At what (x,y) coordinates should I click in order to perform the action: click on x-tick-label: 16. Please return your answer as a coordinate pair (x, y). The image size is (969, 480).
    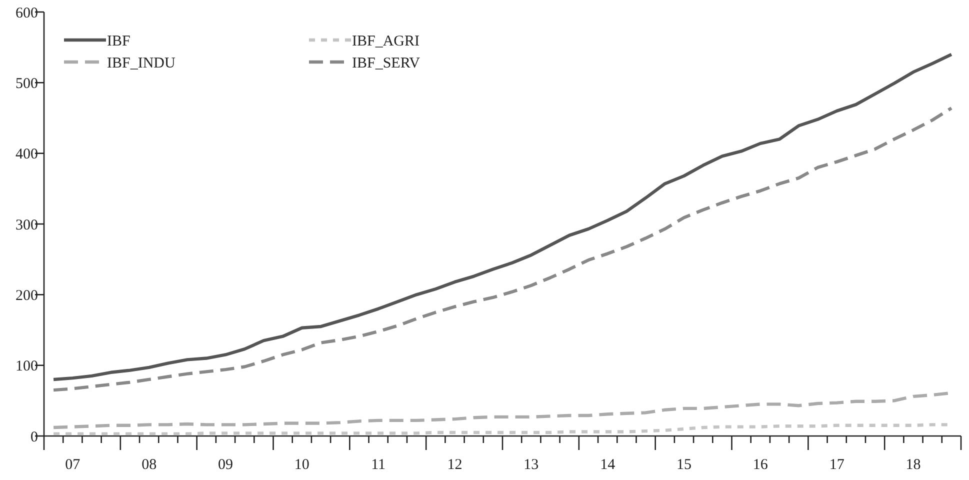
    Looking at the image, I should click on (760, 465).